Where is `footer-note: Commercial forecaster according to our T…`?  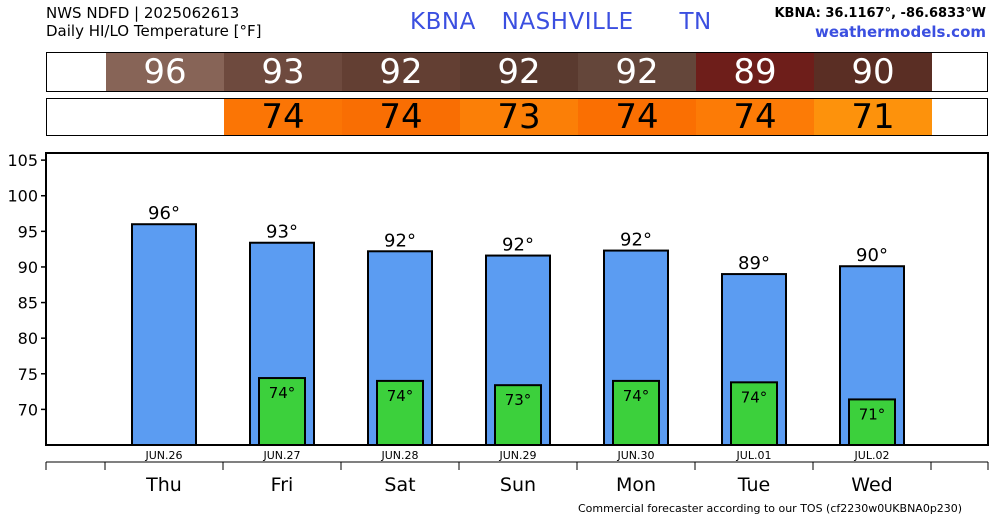 footer-note: Commercial forecaster according to our T… is located at coordinates (770, 508).